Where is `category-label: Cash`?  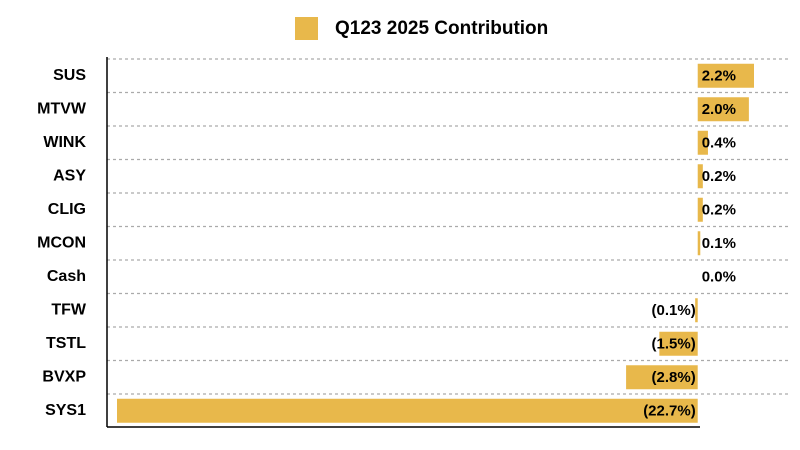 category-label: Cash is located at coordinates (66, 276).